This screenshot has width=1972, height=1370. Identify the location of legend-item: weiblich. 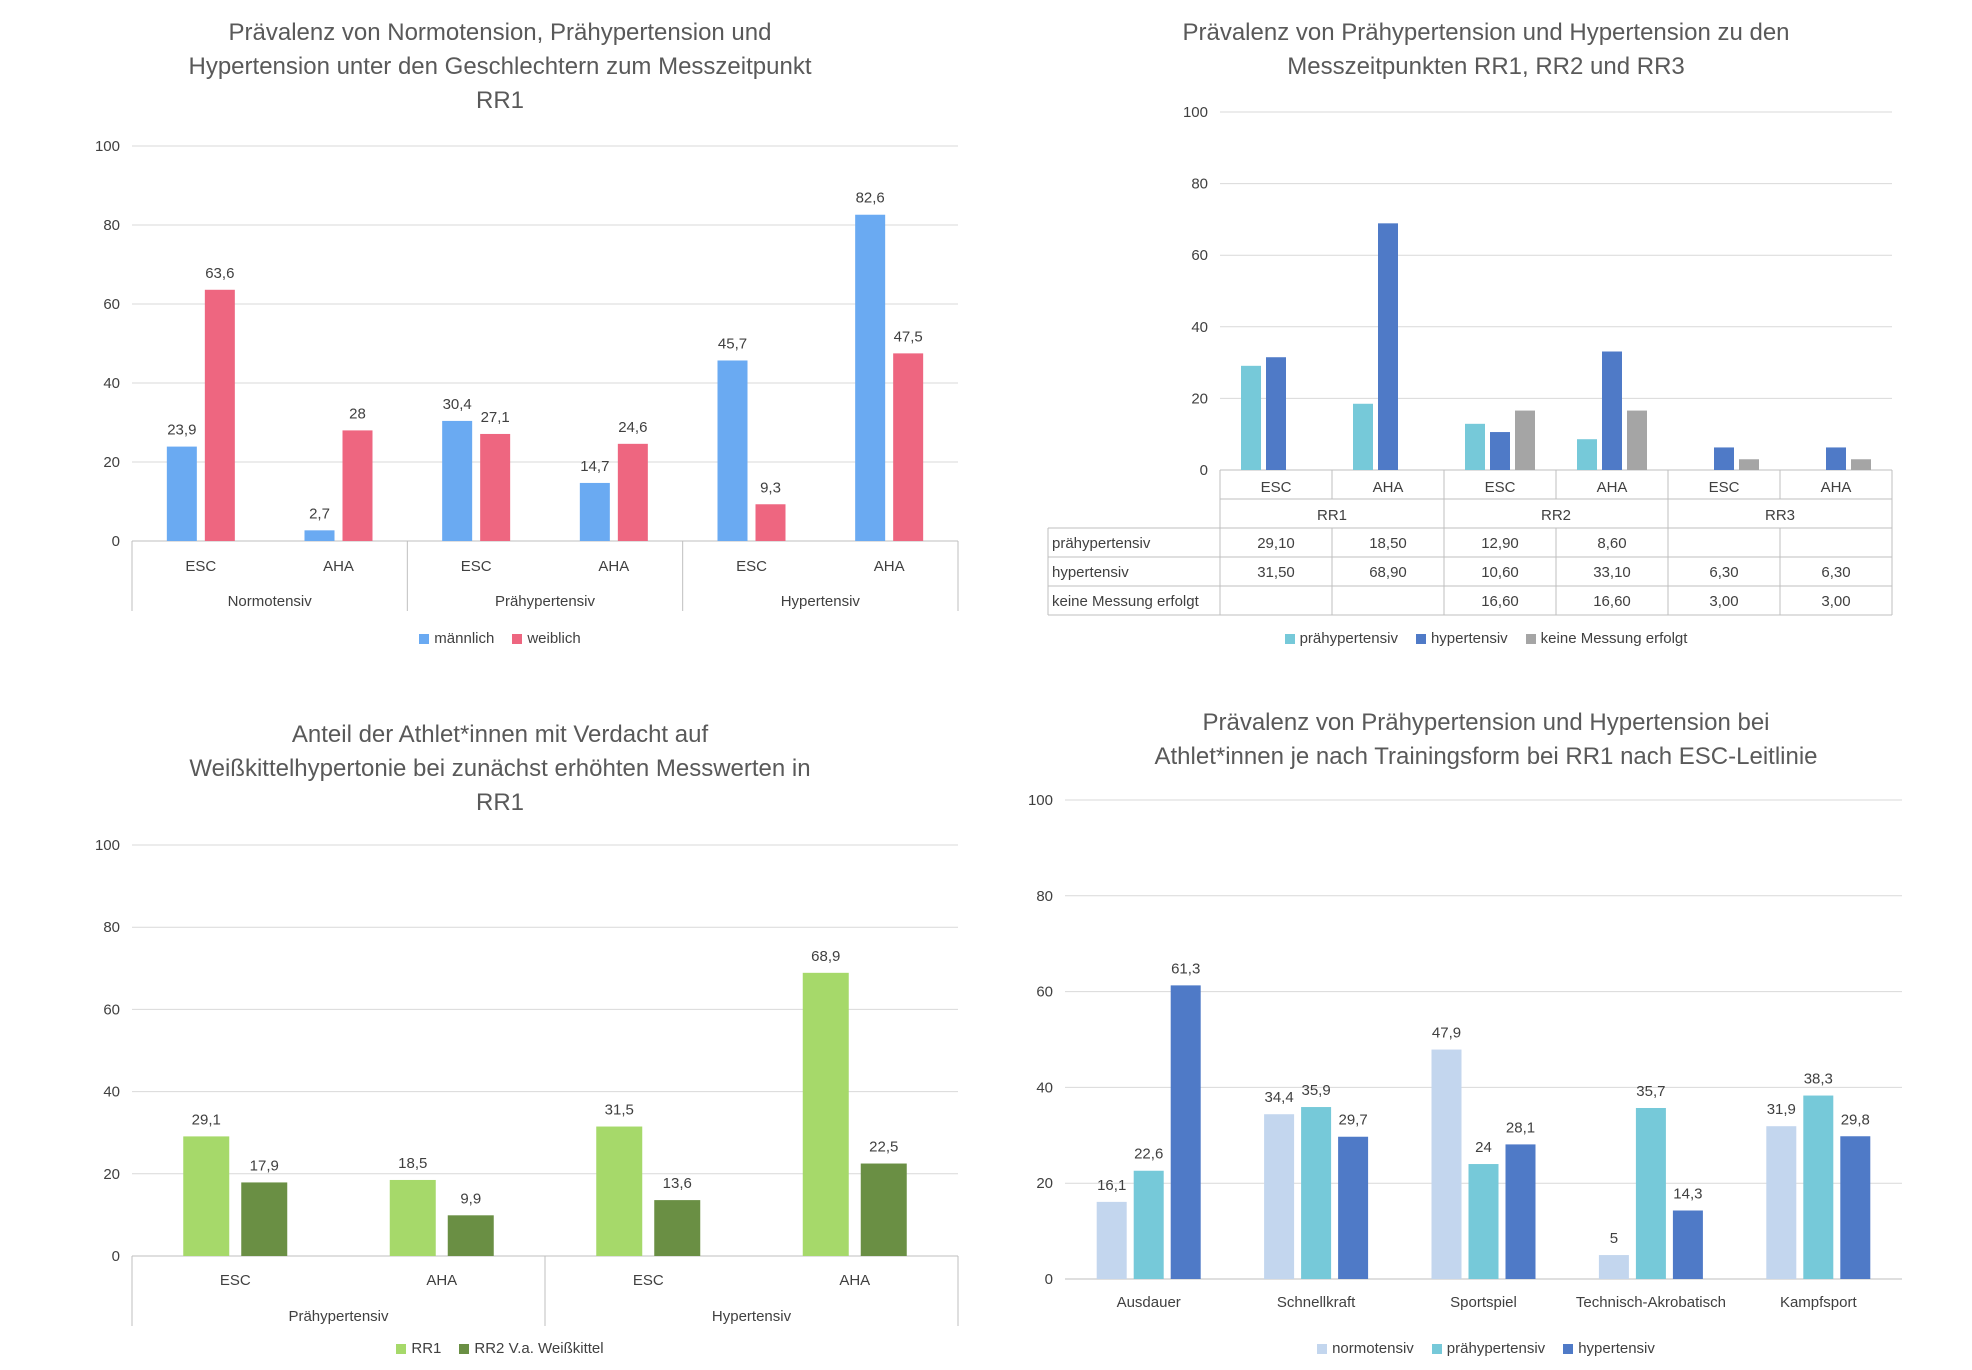
(546, 638).